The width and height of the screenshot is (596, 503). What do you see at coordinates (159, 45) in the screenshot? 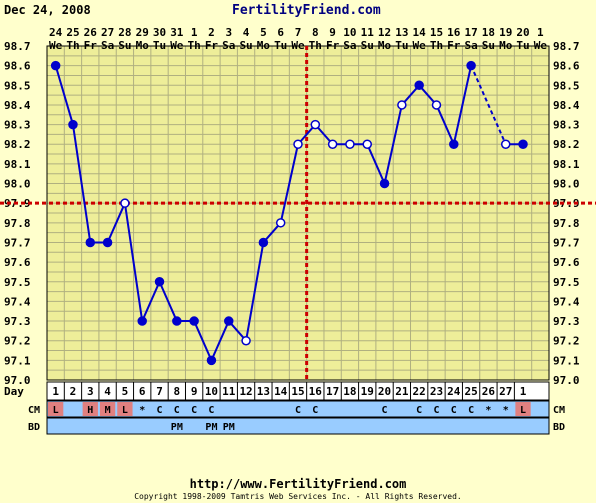
I see `weekday-label: Tu` at bounding box center [159, 45].